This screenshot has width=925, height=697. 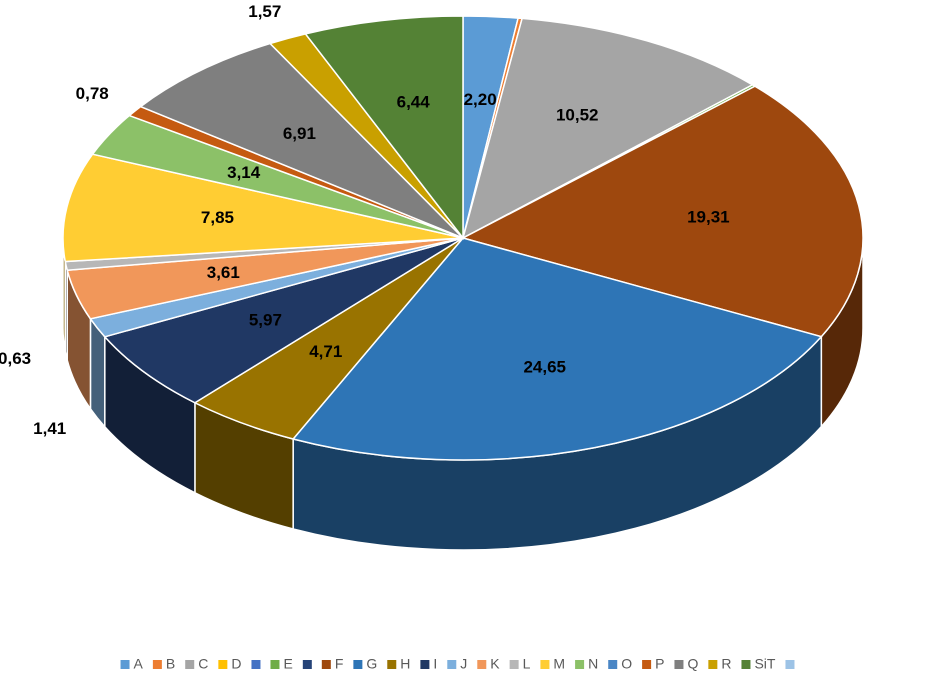 I want to click on data-label: 1,57, so click(x=264, y=11).